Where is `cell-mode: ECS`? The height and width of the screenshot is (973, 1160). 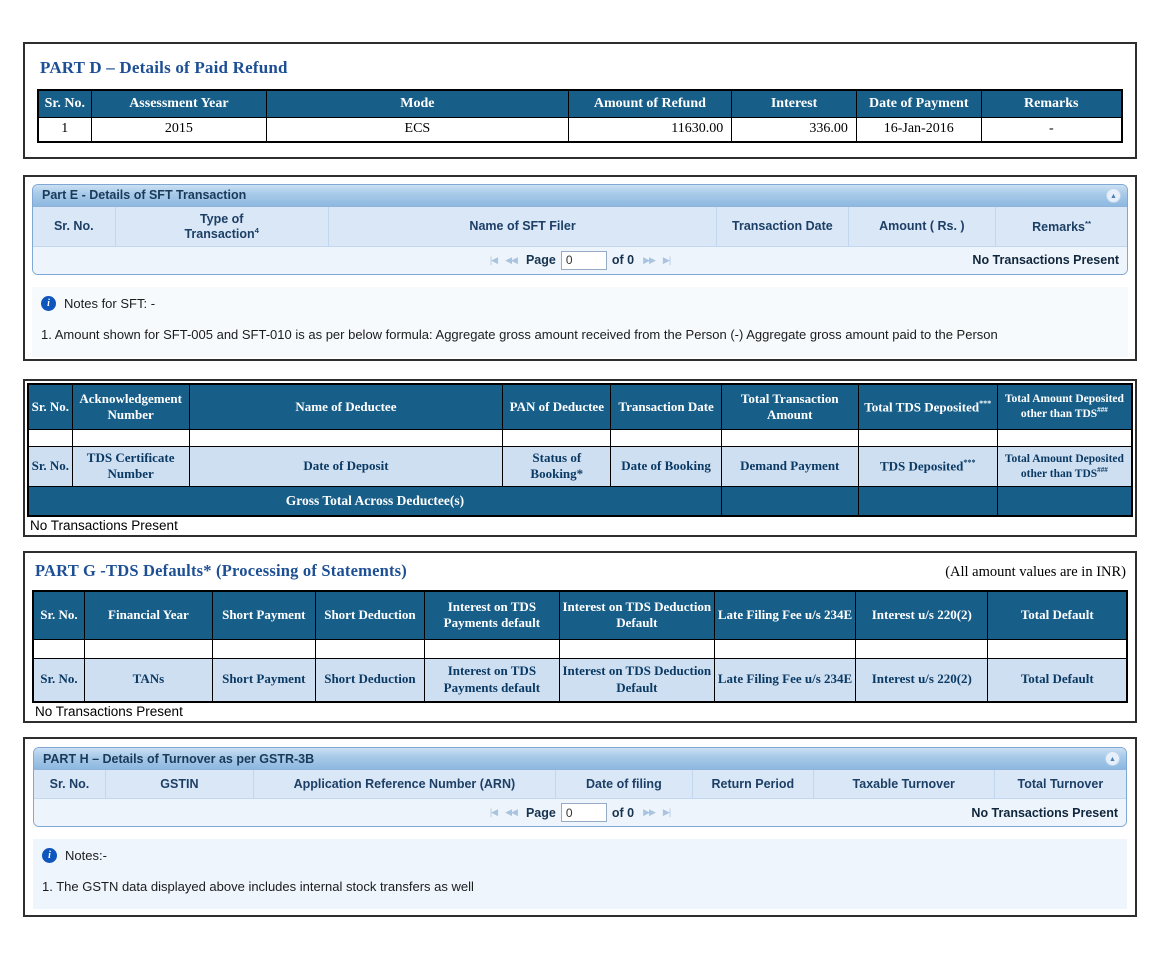 cell-mode: ECS is located at coordinates (417, 129).